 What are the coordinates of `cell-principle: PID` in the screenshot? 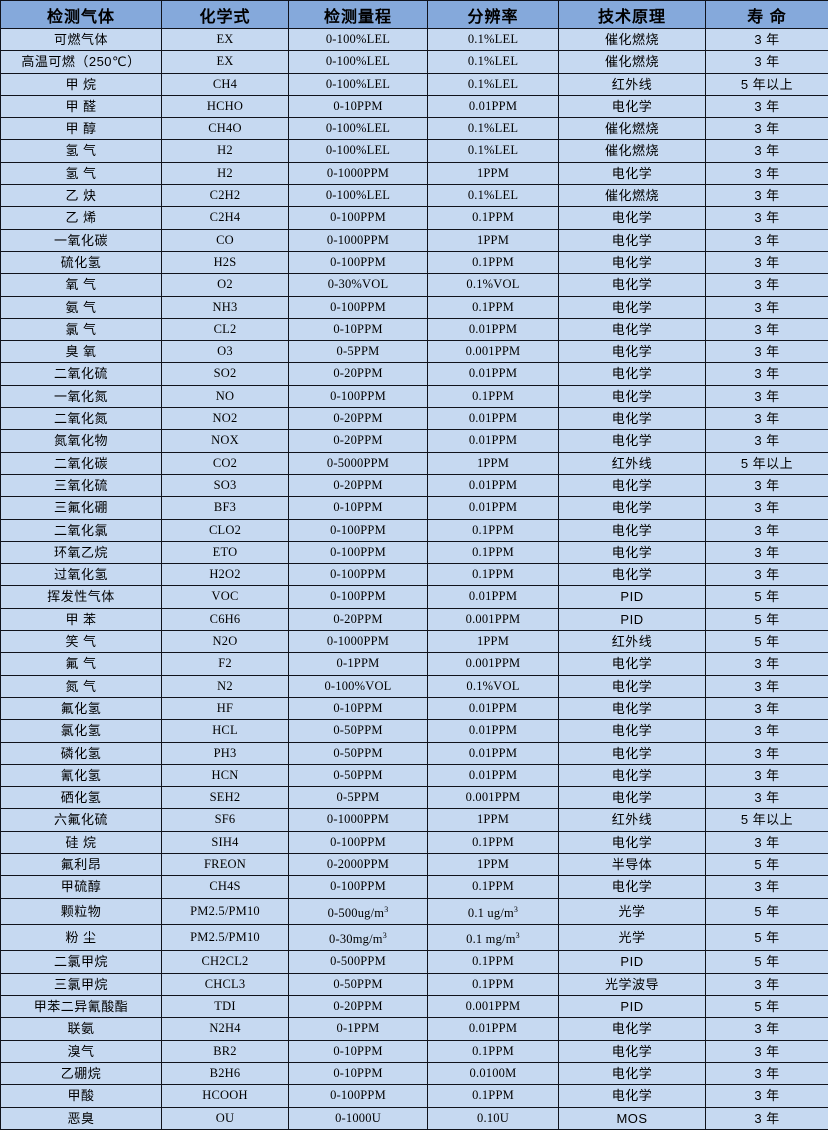 It's located at (632, 962).